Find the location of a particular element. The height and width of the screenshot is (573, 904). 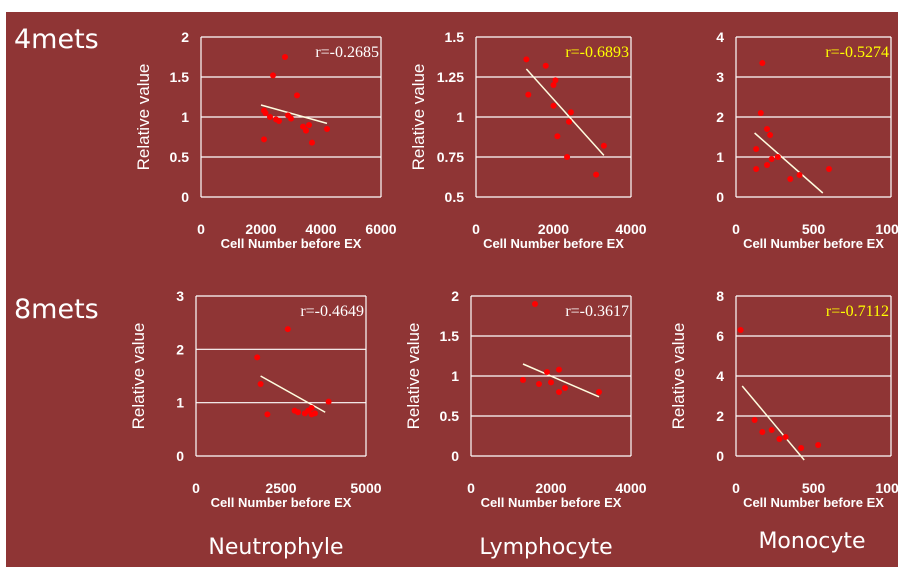

8mets-neutrophyle-ylabel: Relative value is located at coordinates (138, 376).